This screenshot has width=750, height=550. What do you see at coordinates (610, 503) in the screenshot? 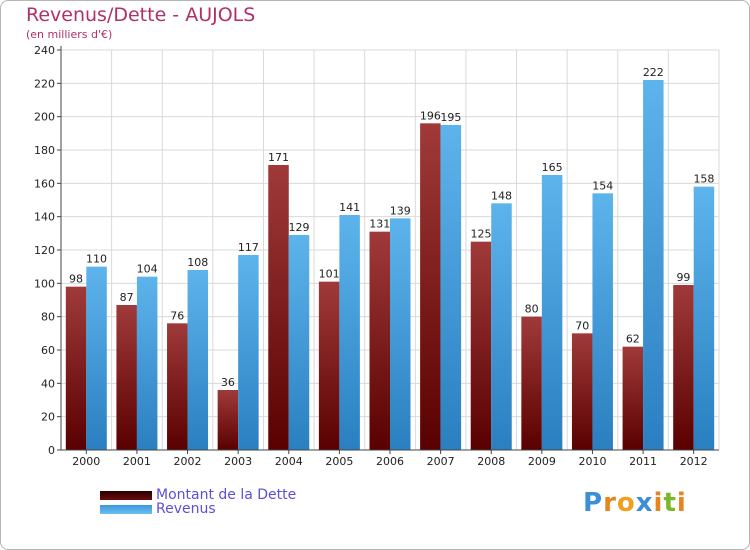
I see `logo-letter: r` at bounding box center [610, 503].